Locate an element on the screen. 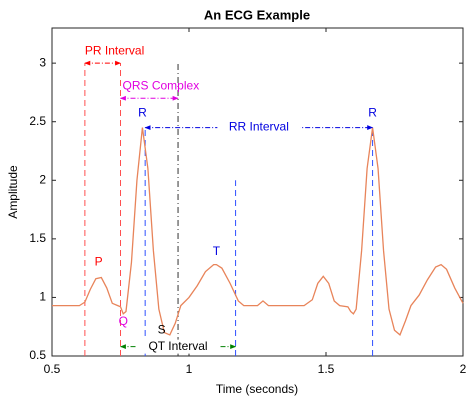 The width and height of the screenshot is (474, 400). y-tick-label: 3 is located at coordinates (42, 62).